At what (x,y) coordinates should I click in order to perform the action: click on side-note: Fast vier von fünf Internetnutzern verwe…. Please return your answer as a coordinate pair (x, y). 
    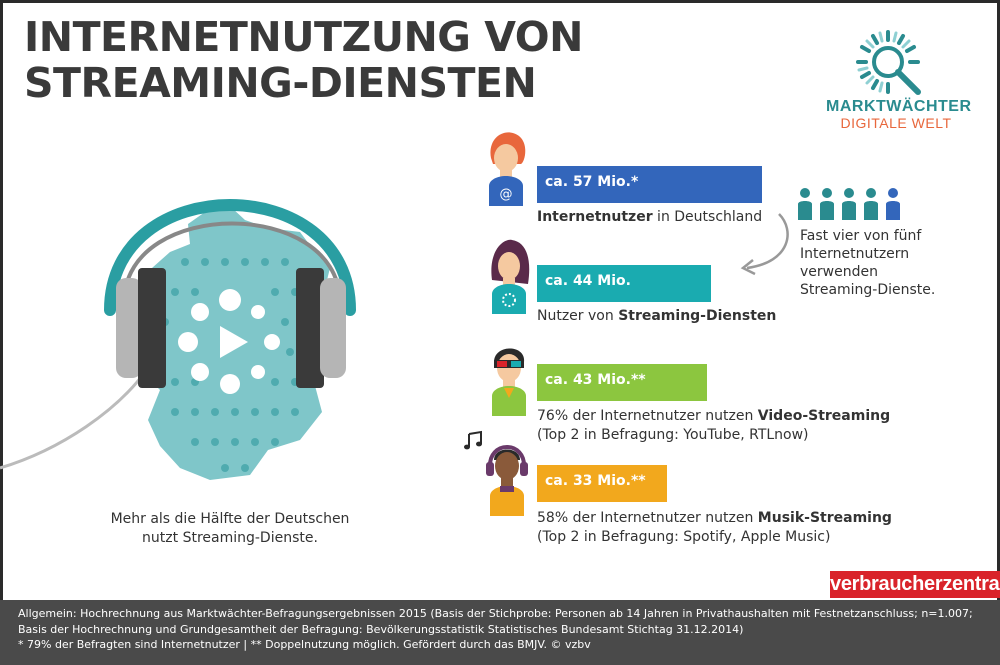
    Looking at the image, I should click on (890, 263).